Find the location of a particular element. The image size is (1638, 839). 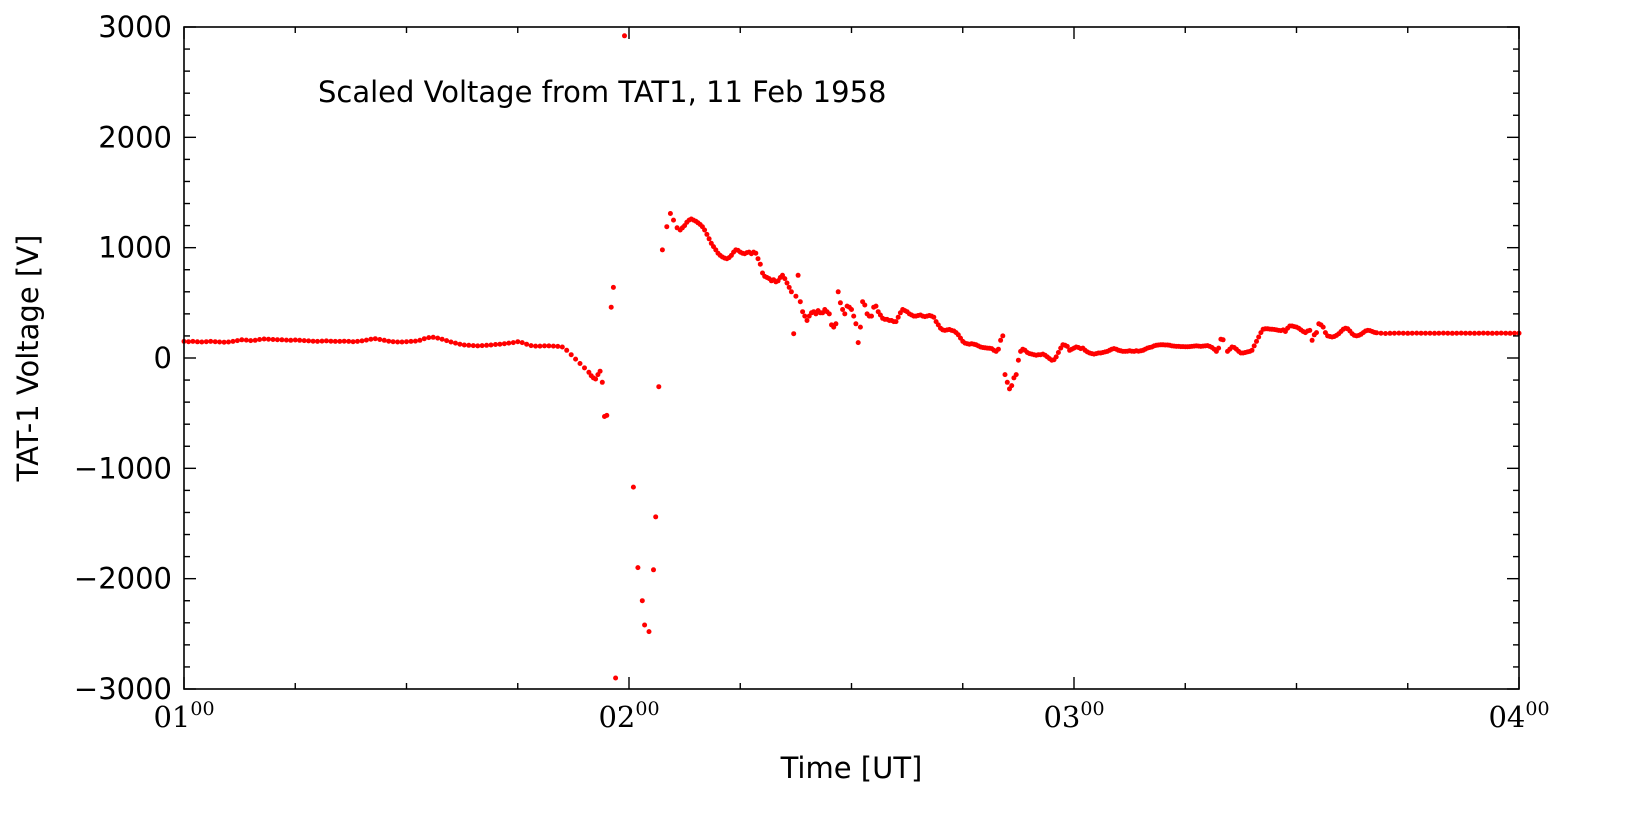

y-tick-label: 2000 is located at coordinates (135, 137).